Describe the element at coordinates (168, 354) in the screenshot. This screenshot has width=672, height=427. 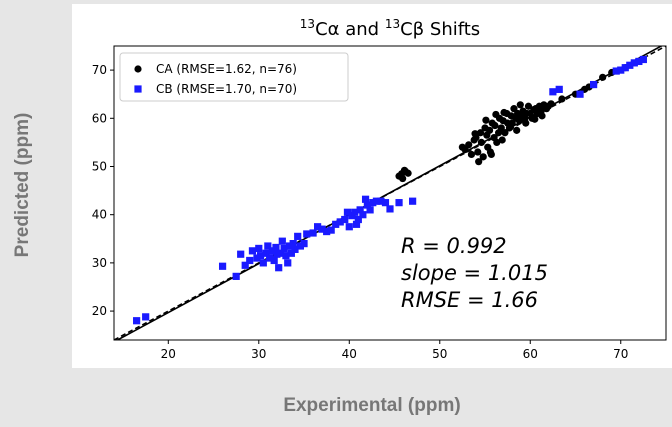
I see `x-tick-label: 20` at that location.